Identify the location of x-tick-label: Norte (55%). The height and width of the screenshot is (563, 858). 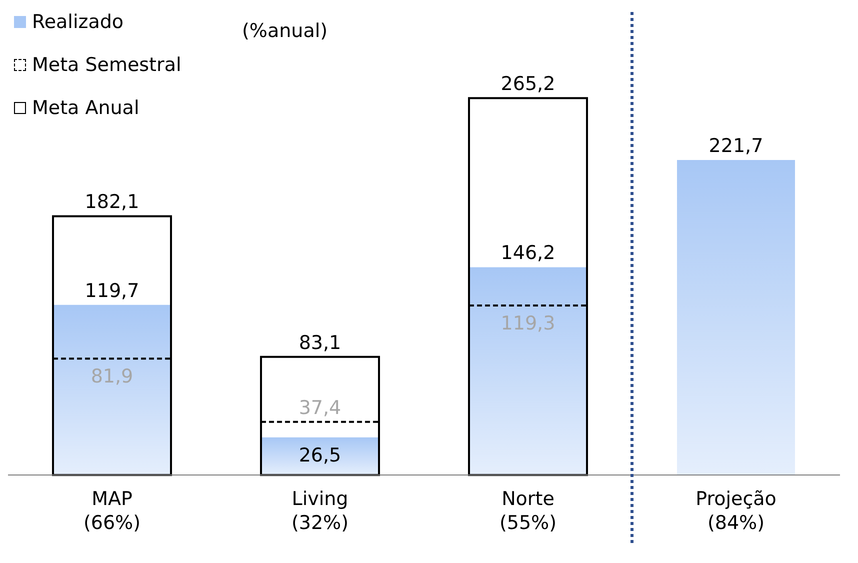
(528, 511).